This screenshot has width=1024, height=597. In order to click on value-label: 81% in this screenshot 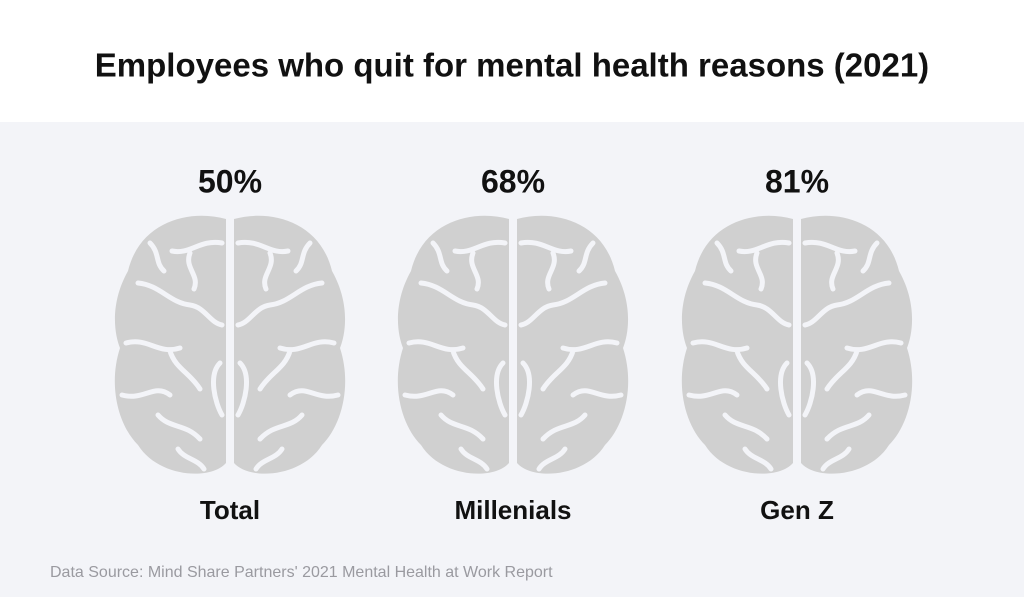, I will do `click(797, 181)`.